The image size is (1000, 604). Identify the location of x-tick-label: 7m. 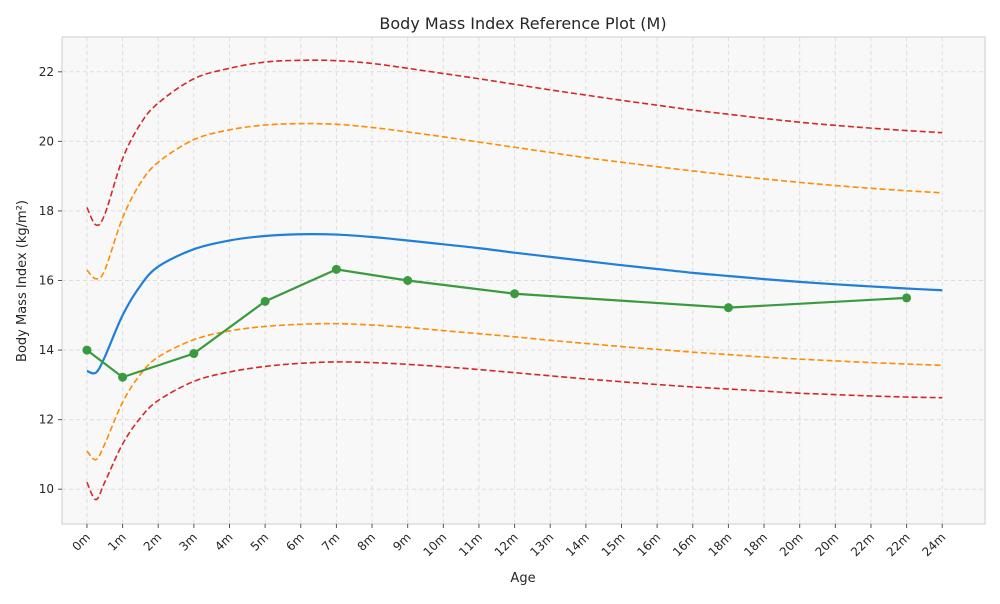
(331, 542).